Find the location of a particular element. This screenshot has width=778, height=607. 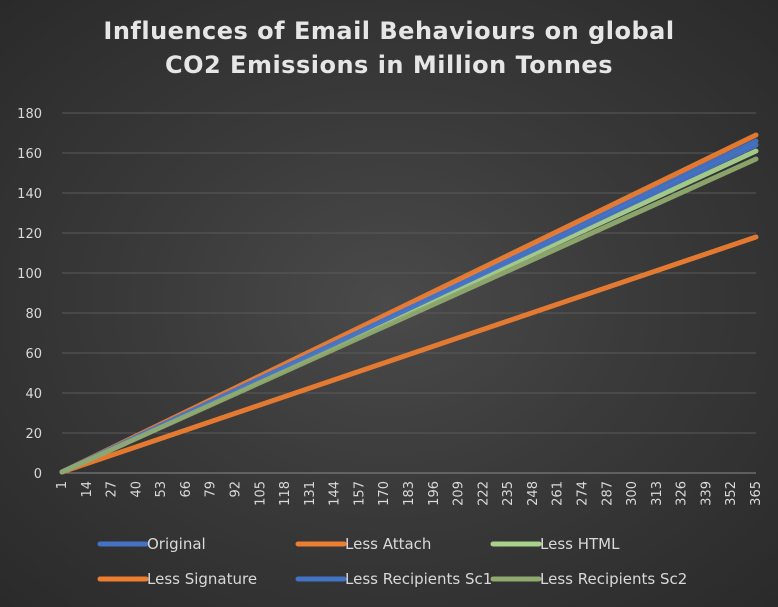

y-tick-label: 160 is located at coordinates (29, 154).